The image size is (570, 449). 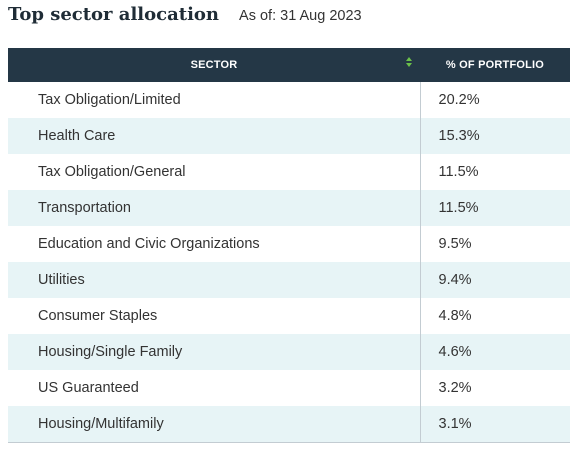 I want to click on percent-cell: 20.2%, so click(x=459, y=100).